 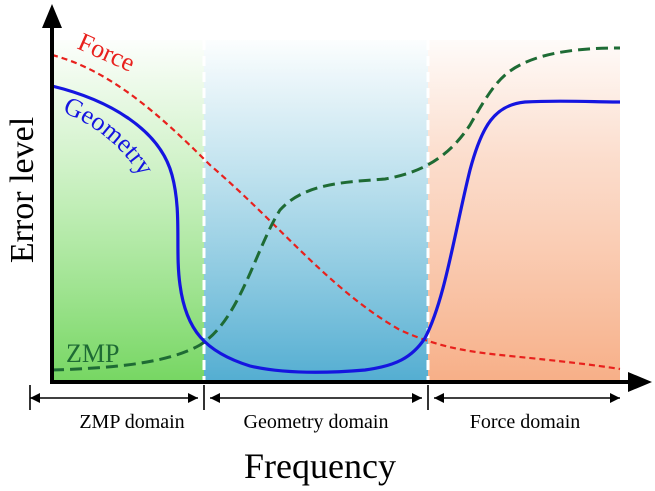 I want to click on x-axis-label: Frequency, so click(x=320, y=466).